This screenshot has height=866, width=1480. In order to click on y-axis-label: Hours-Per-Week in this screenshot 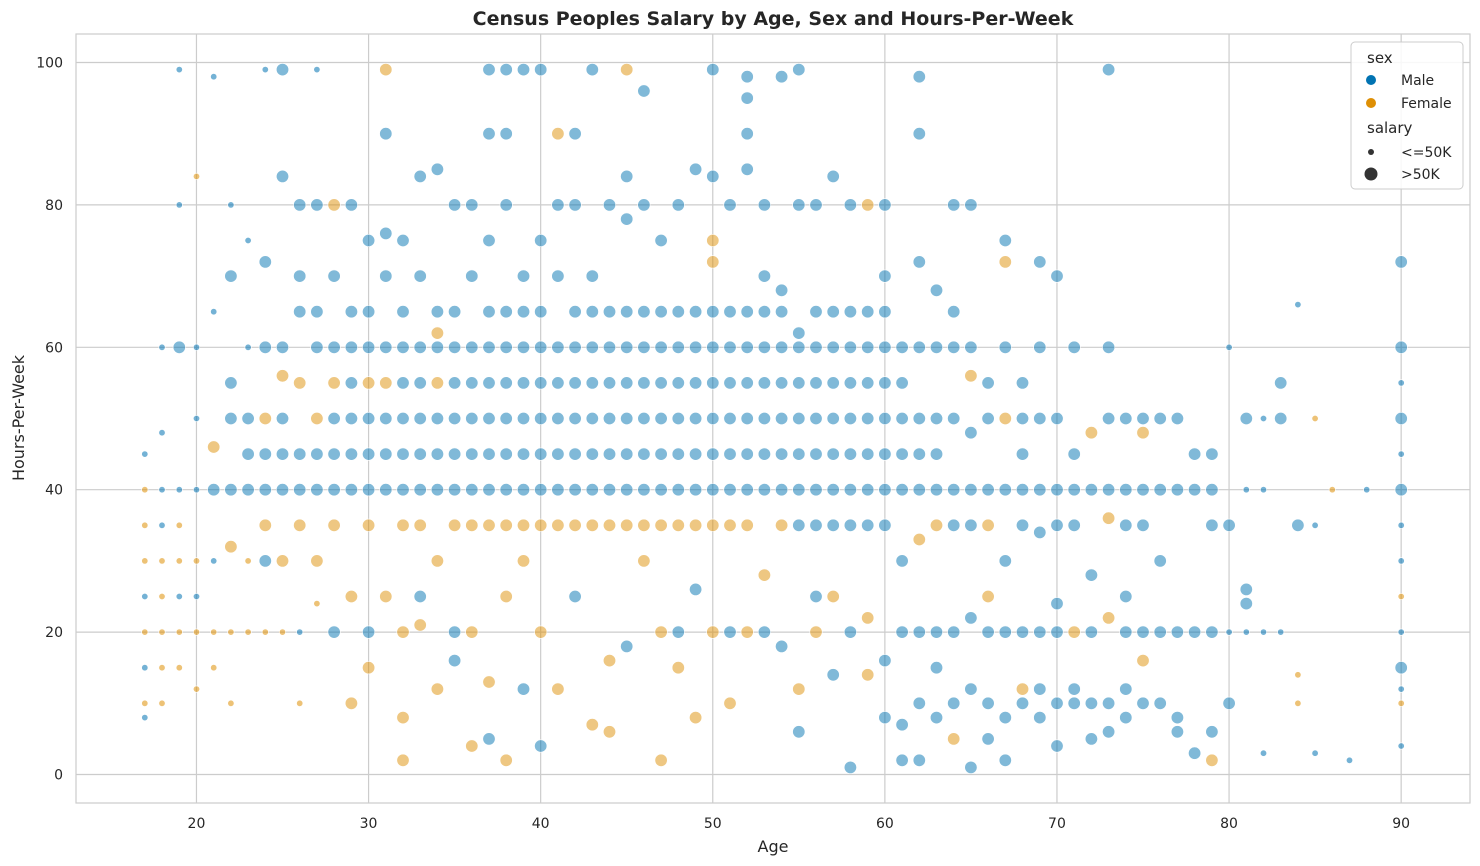, I will do `click(18, 417)`.